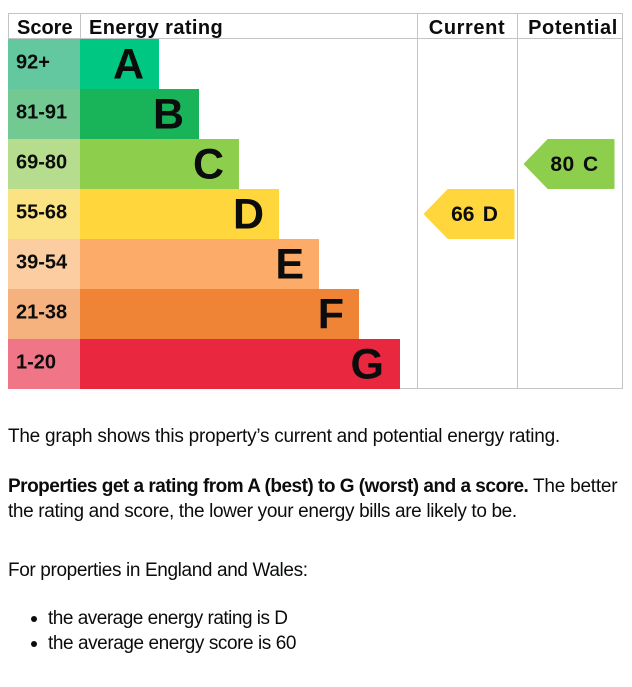 Image resolution: width=632 pixels, height=687 pixels. I want to click on svg-text: 55-68, so click(41, 213).